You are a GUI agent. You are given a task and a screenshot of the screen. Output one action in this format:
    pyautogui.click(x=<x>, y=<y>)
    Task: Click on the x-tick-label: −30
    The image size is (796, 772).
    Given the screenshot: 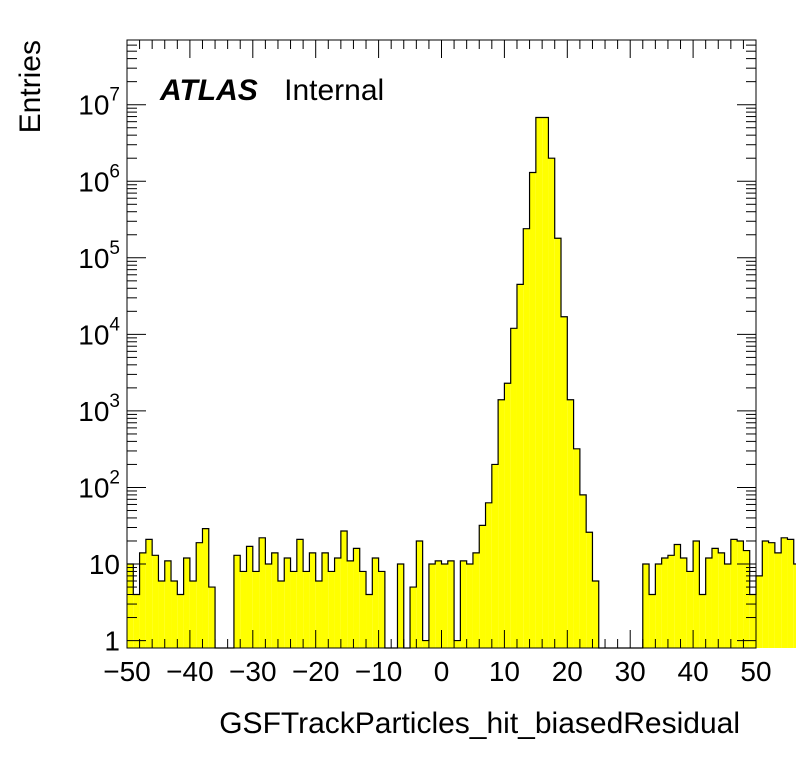 What is the action you would take?
    pyautogui.click(x=253, y=671)
    